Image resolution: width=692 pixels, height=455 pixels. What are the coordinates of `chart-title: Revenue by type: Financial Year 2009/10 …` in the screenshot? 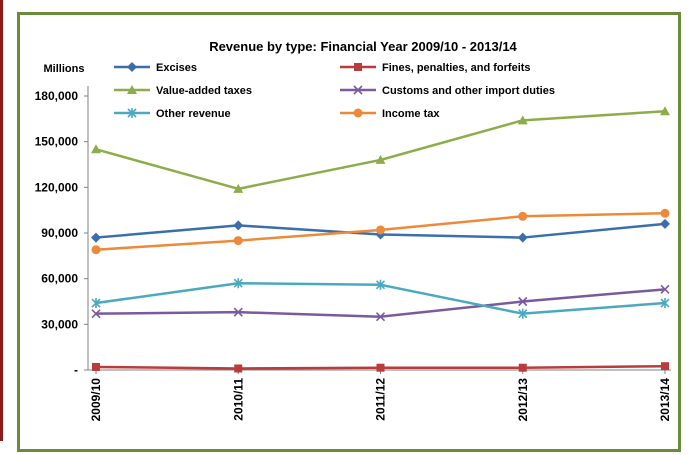 It's located at (363, 46).